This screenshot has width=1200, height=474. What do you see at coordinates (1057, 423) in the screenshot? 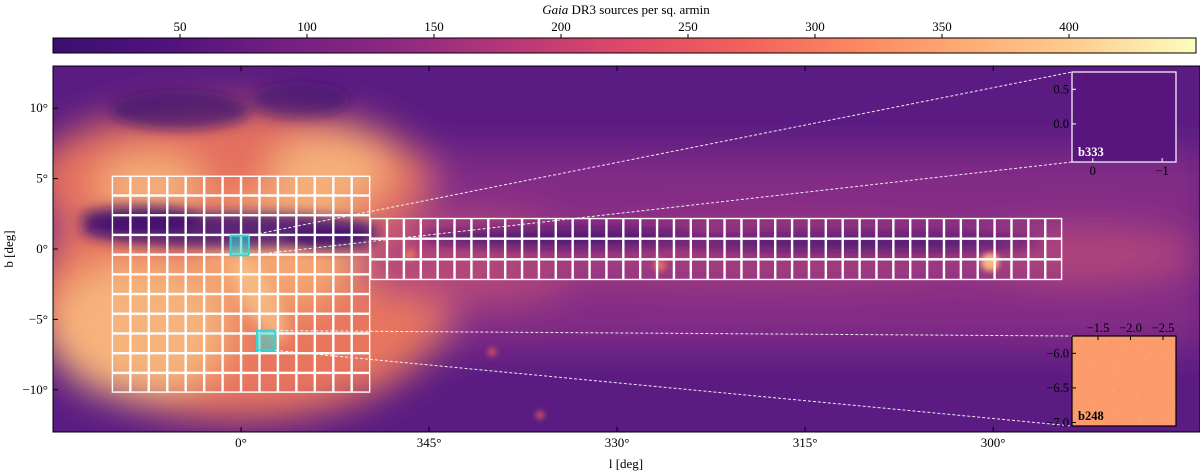
I see `inset-y-tick-label: −7.0` at bounding box center [1057, 423].